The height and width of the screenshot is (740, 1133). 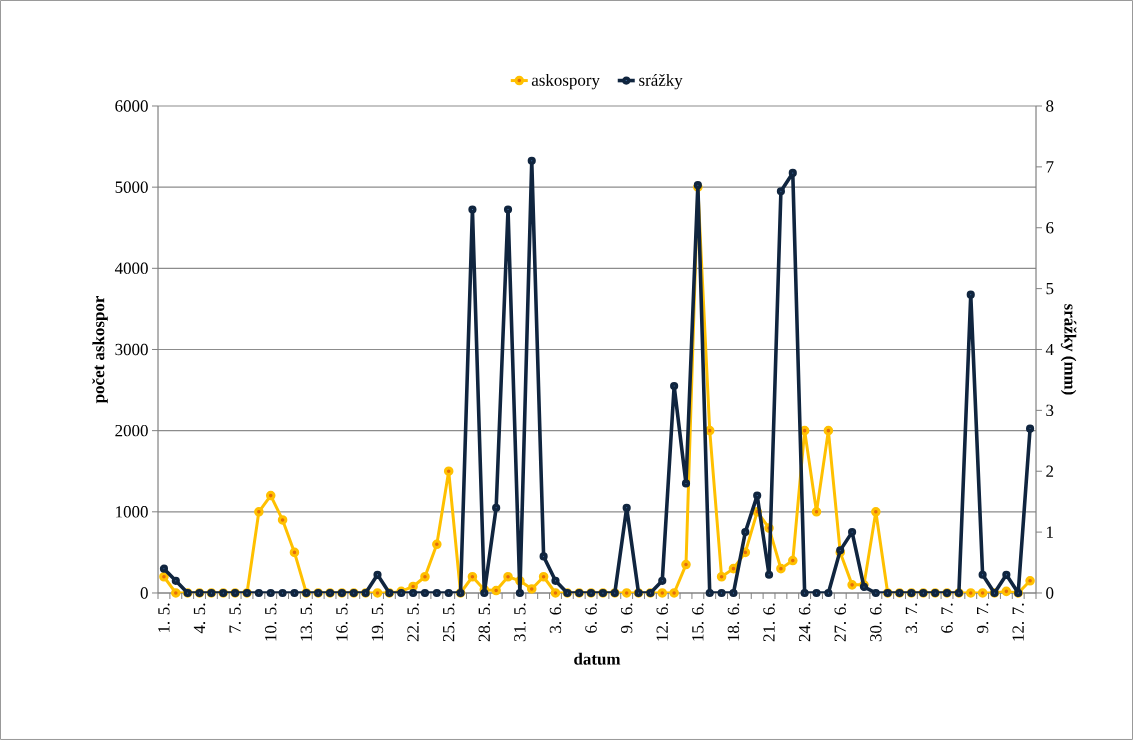 I want to click on y2-tick-label: 7, so click(x=1050, y=167).